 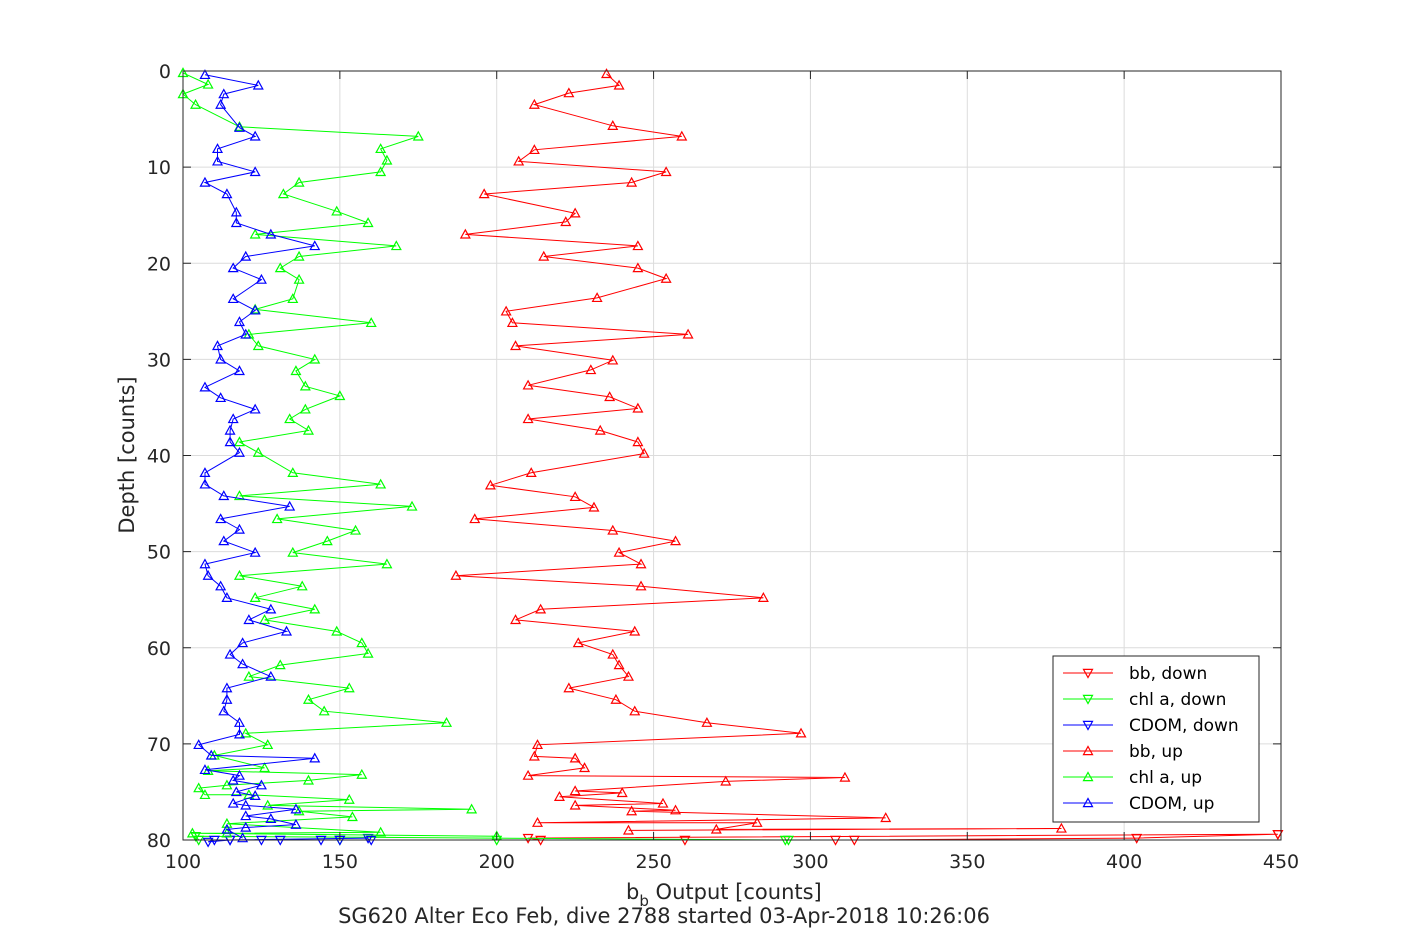 What do you see at coordinates (340, 862) in the screenshot?
I see `x-tick-label: 150` at bounding box center [340, 862].